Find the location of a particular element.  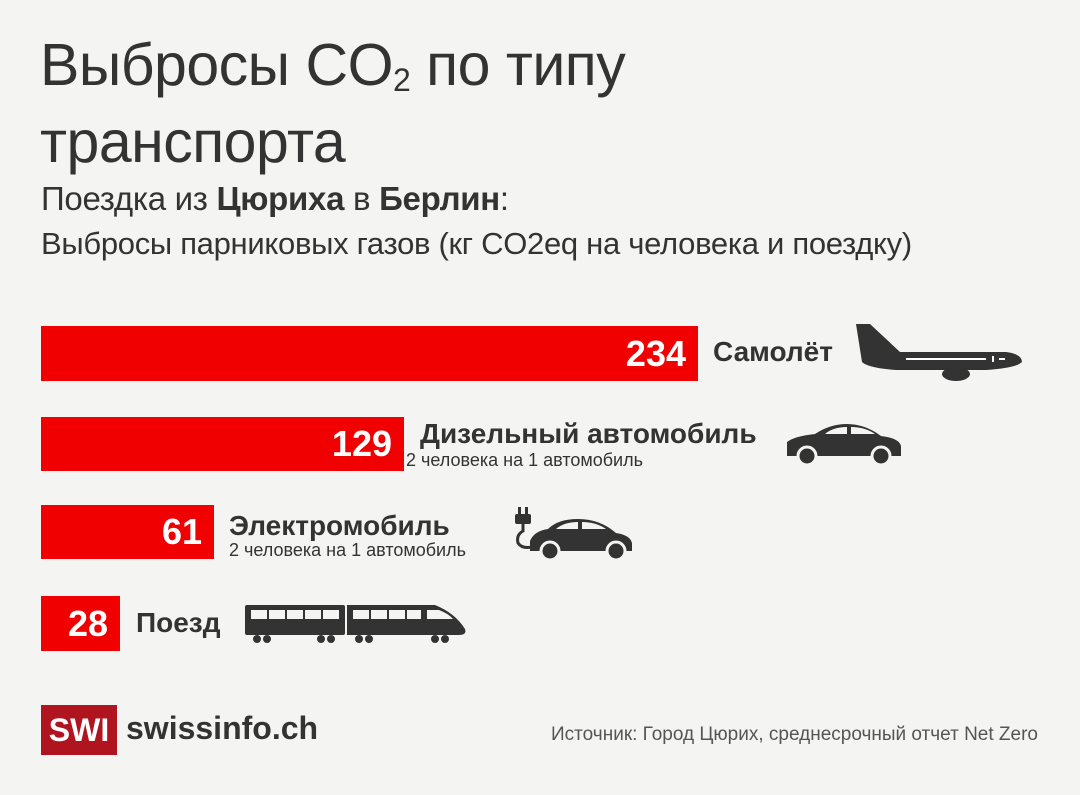

title-subscript: 2 is located at coordinates (401, 80).